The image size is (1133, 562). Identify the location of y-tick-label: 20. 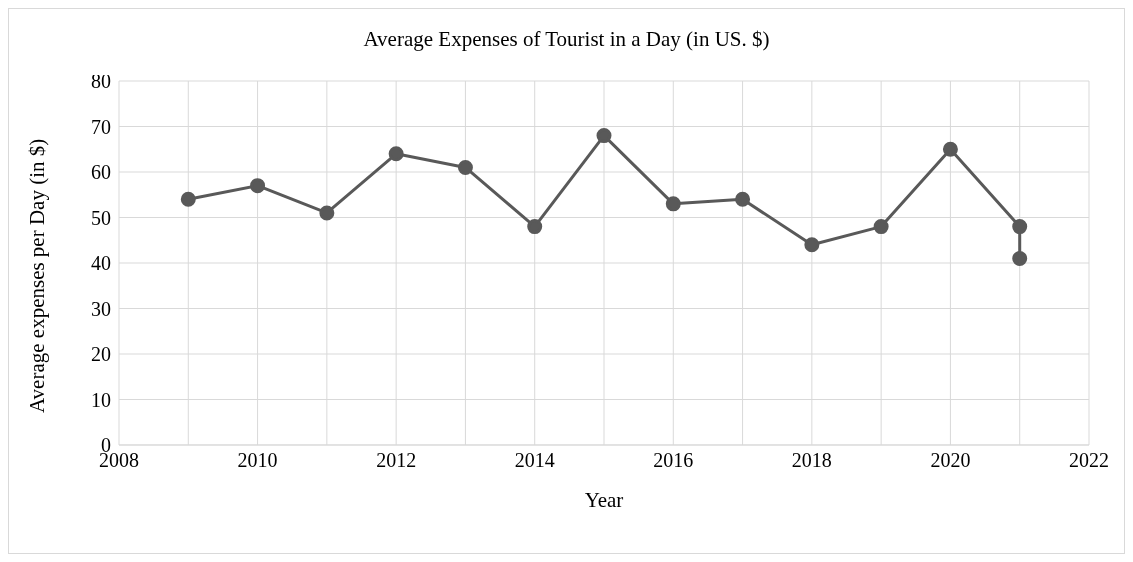
(101, 354).